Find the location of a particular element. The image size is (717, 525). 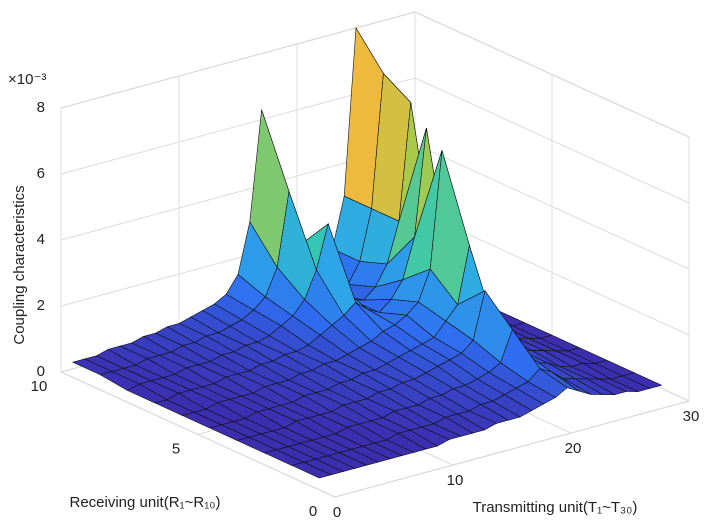

x-tick-label: 20 is located at coordinates (573, 448).